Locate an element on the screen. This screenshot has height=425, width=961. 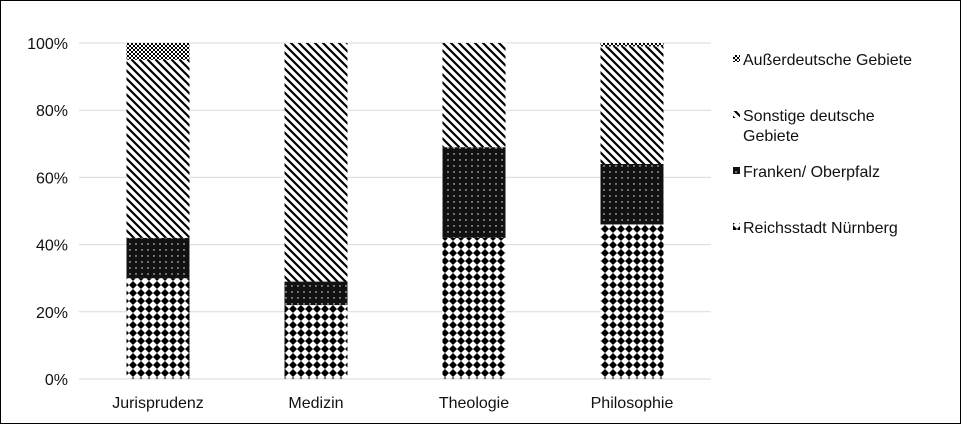
y-axis-ticks: 0% 20% 40% 60% 80% 100% is located at coordinates (47, 212).